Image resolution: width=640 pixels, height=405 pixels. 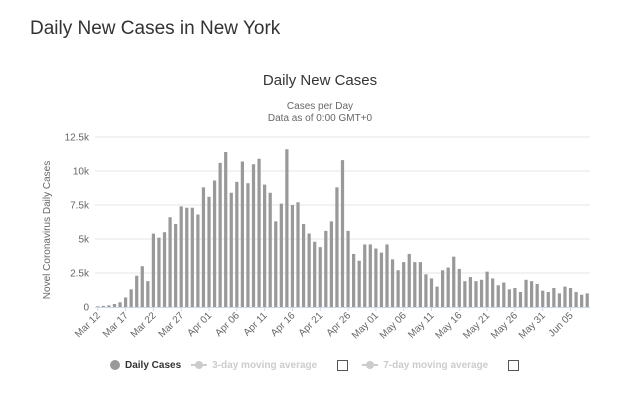 I want to click on legend-line-icon, so click(x=370, y=365).